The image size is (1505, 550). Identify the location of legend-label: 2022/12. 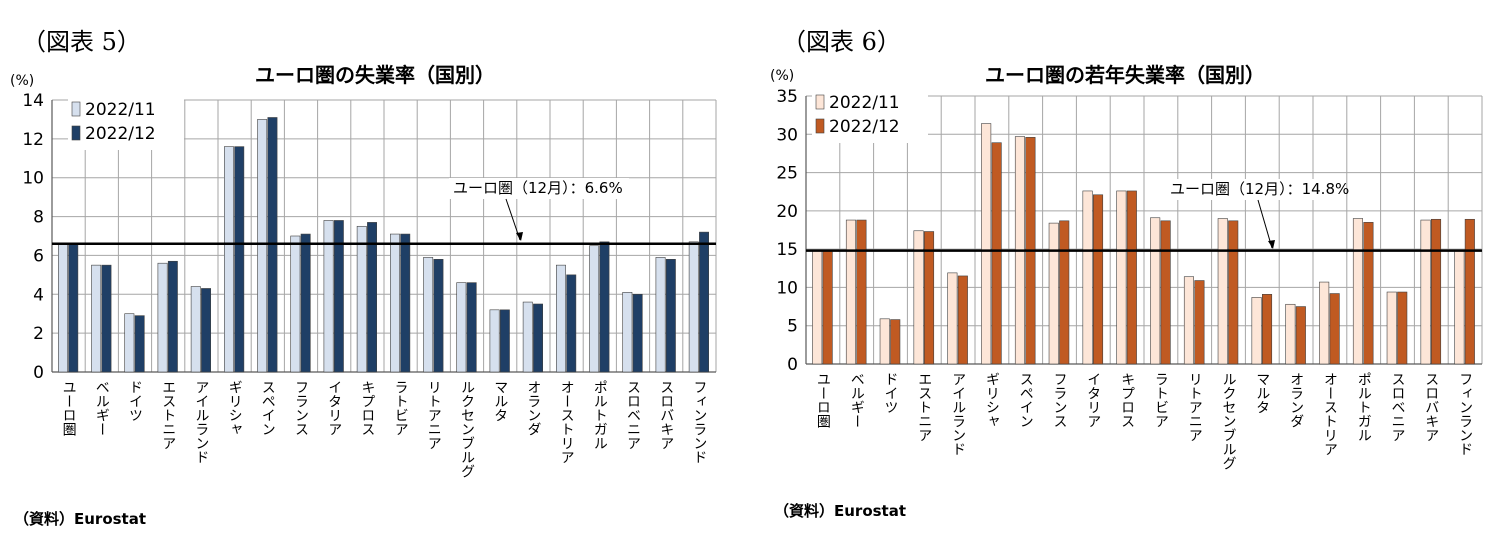
(864, 127).